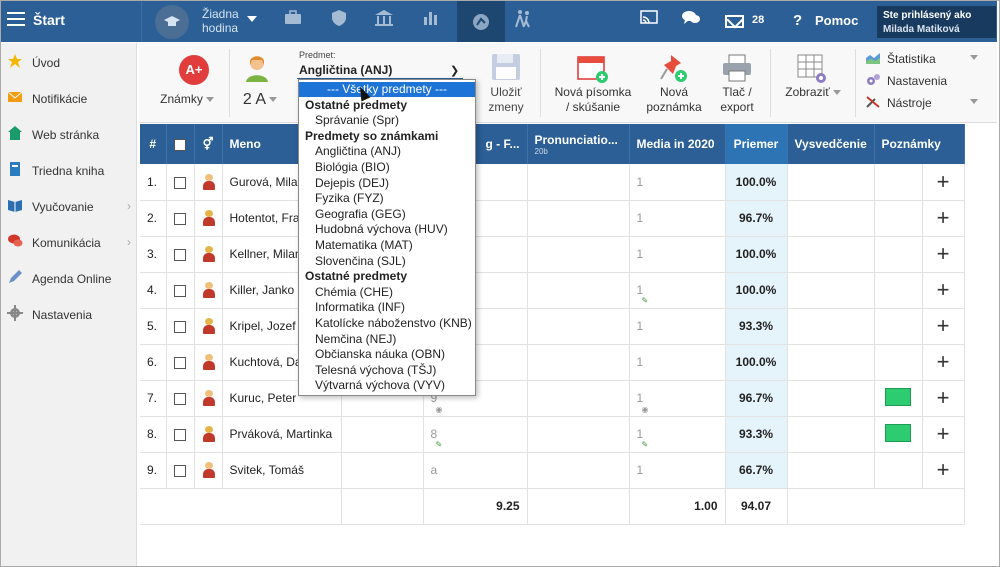  I want to click on dropdown-option: Angličtina (ANJ), so click(358, 151).